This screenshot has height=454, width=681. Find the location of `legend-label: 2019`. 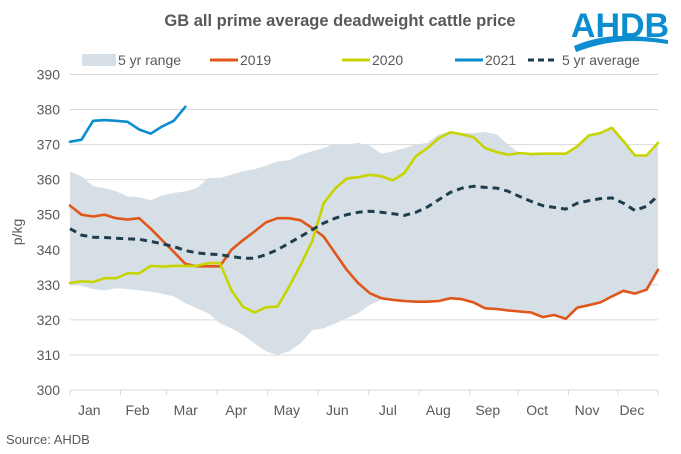

legend-label: 2019 is located at coordinates (255, 60).